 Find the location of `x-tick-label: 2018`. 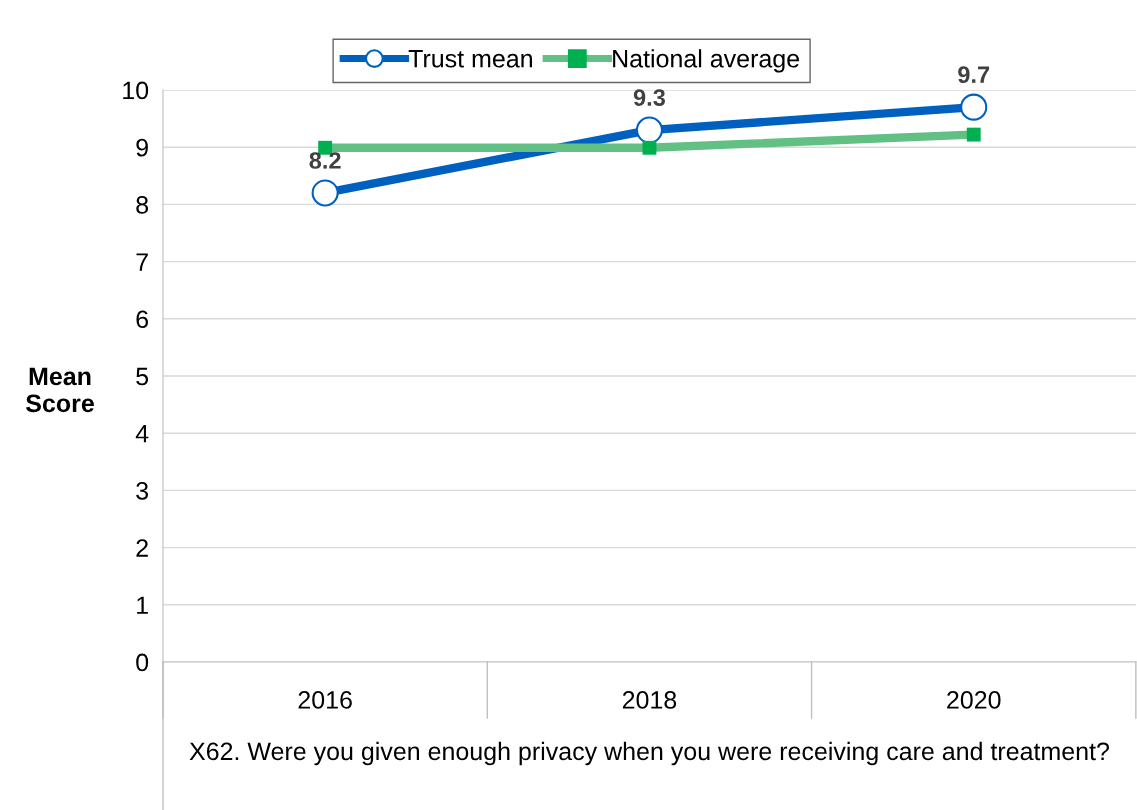

x-tick-label: 2018 is located at coordinates (649, 700).